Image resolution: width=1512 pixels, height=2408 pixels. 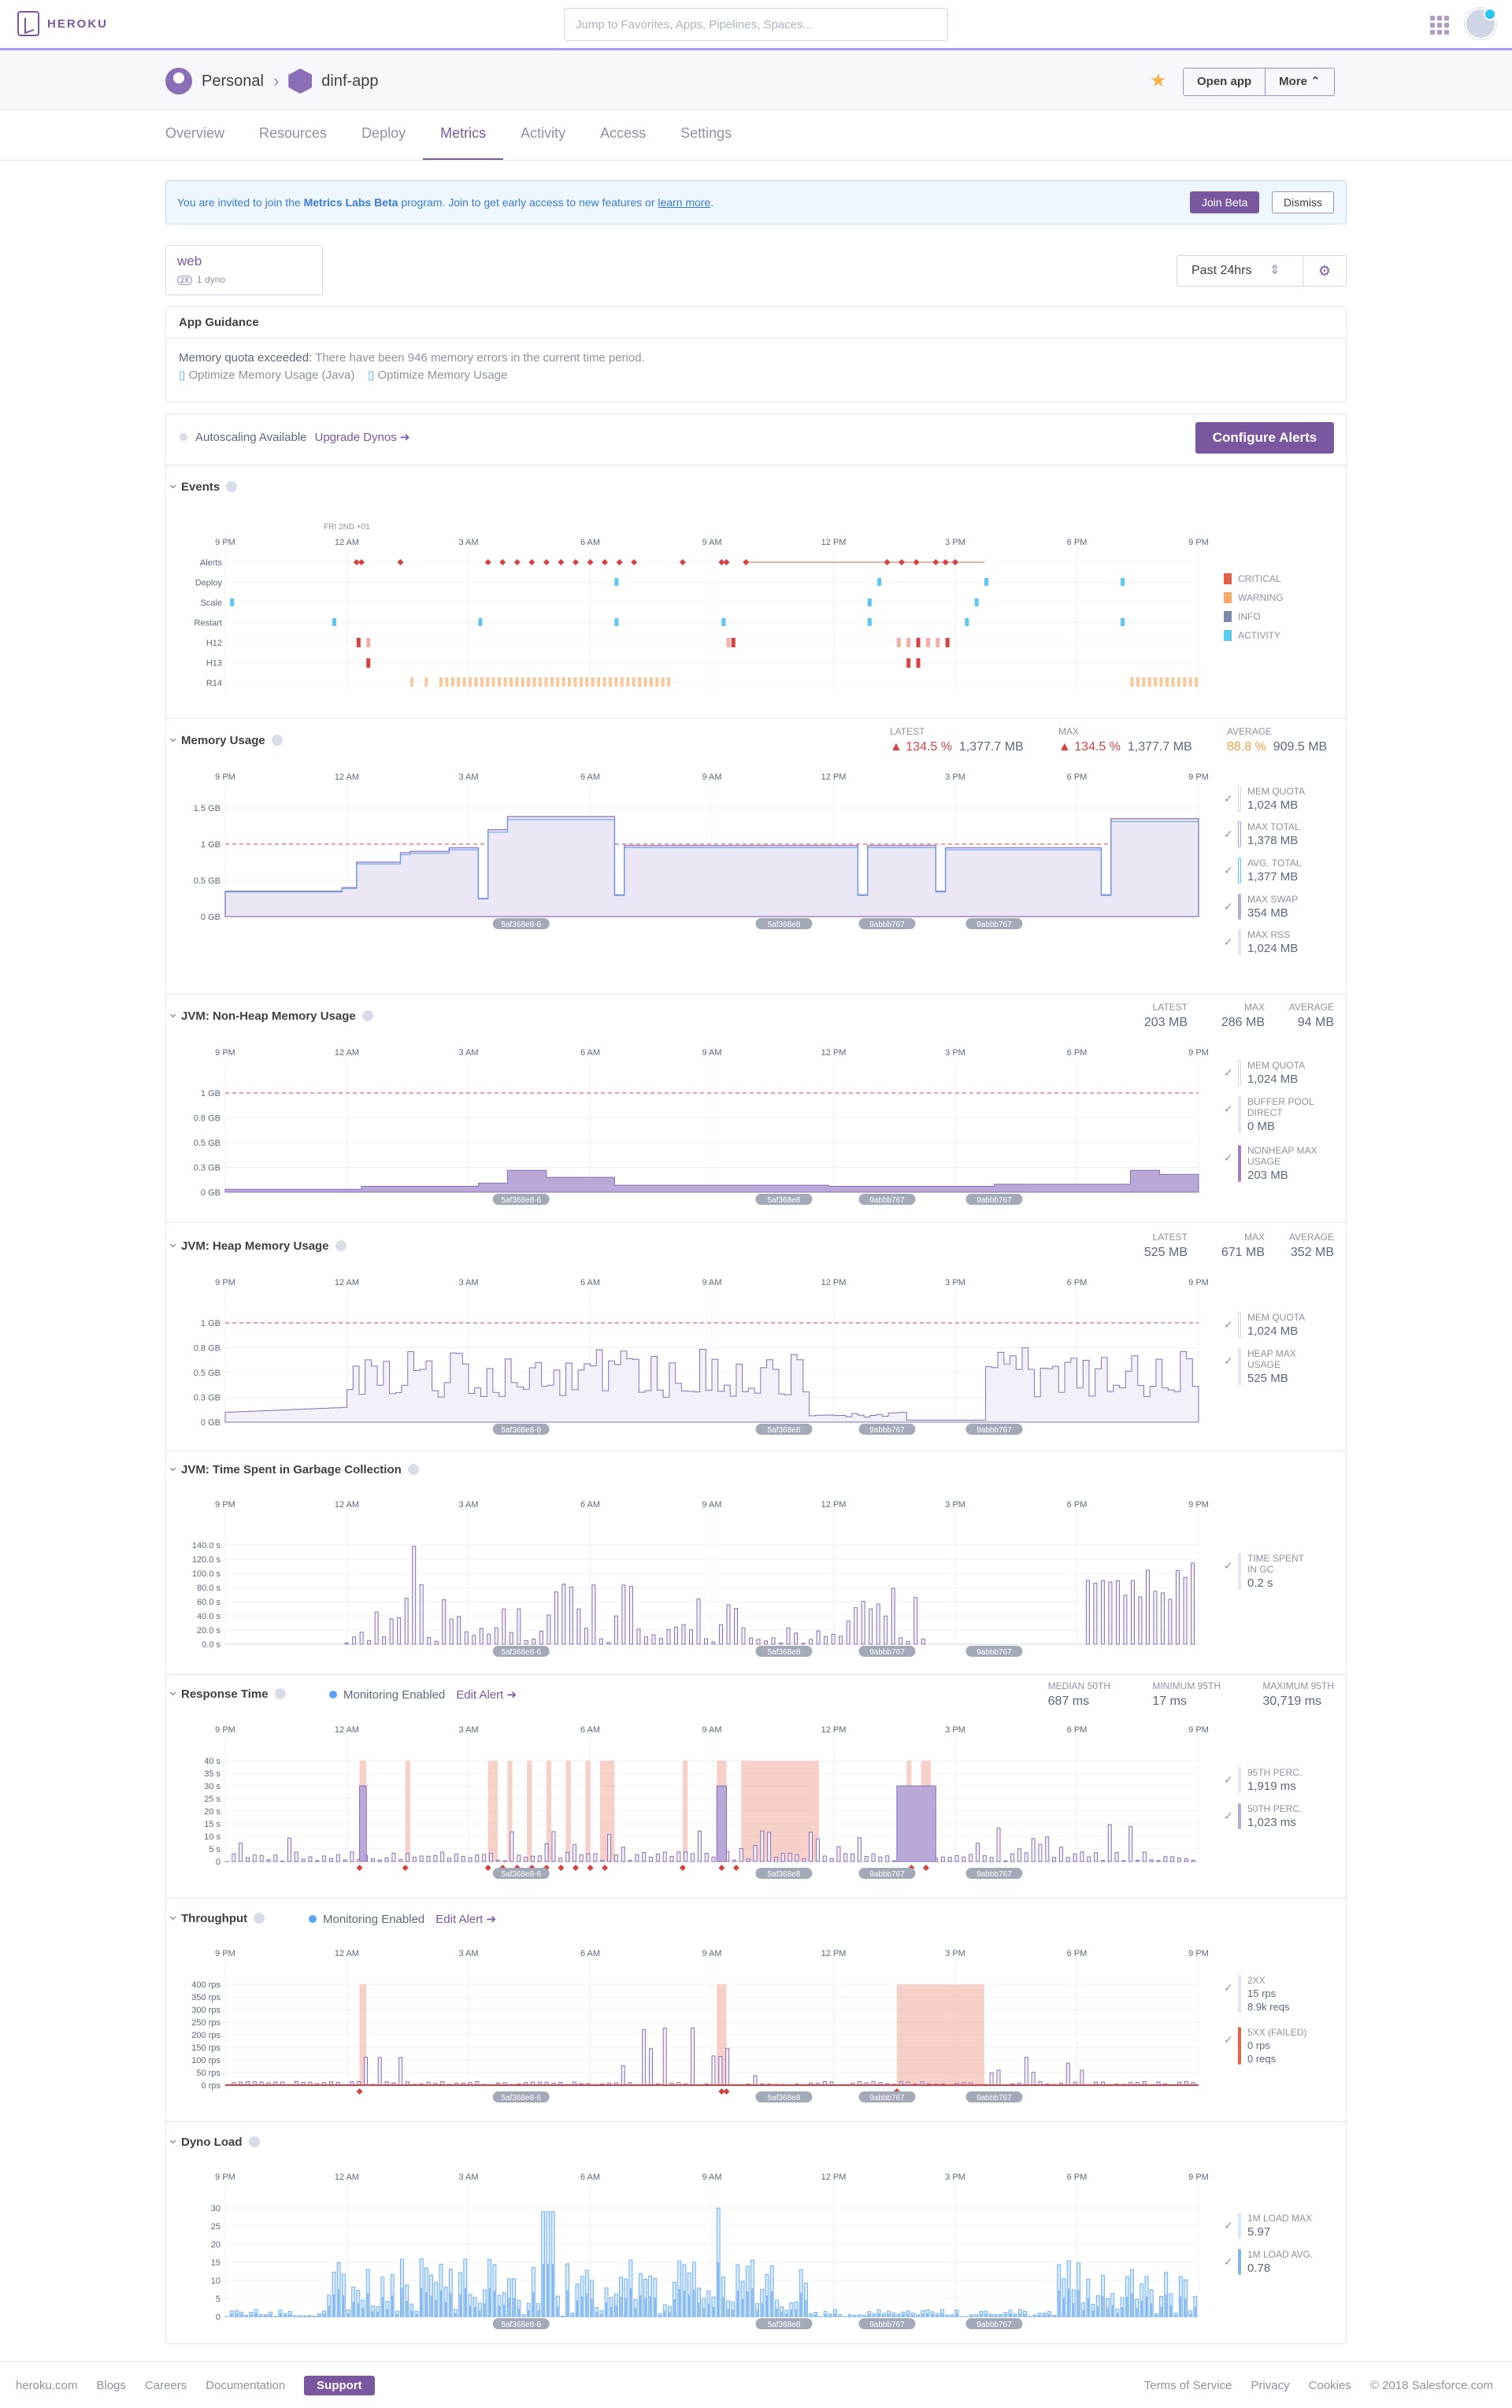 I want to click on tab-access: Access, so click(x=623, y=133).